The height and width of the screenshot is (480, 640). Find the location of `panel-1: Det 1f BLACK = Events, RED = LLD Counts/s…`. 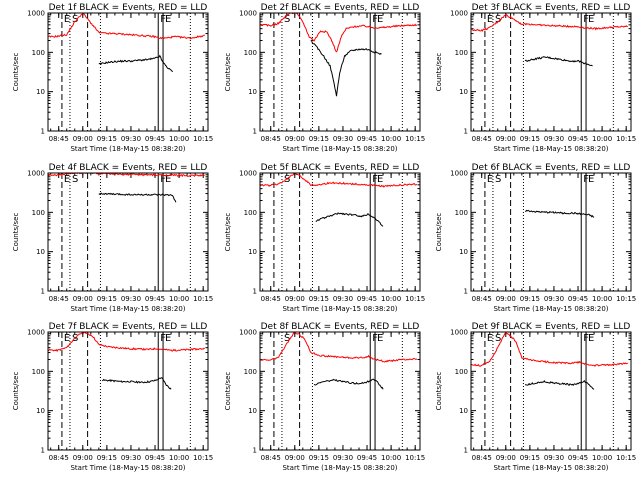

panel-1: Det 1f BLACK = Events, RED = LLD Counts/s… is located at coordinates (112, 78).